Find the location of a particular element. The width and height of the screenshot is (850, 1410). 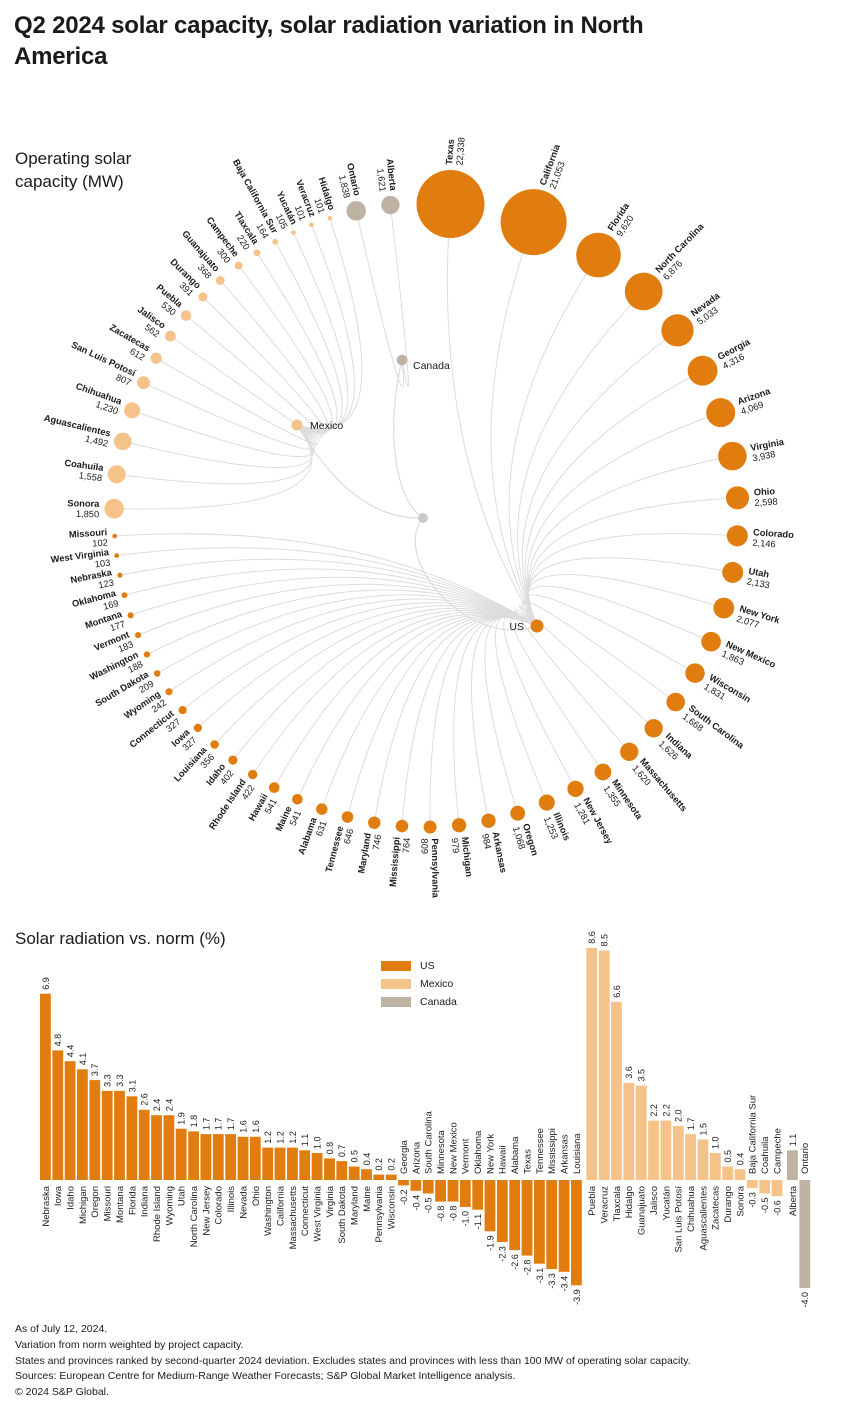

bar-value-label: 0.4 is located at coordinates (367, 1159).